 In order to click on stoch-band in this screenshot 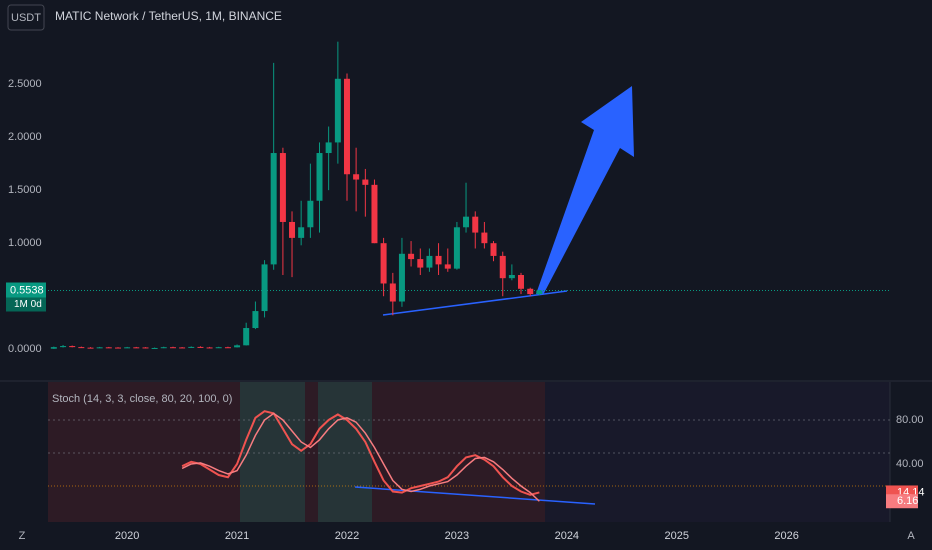, I will do `click(717, 452)`.